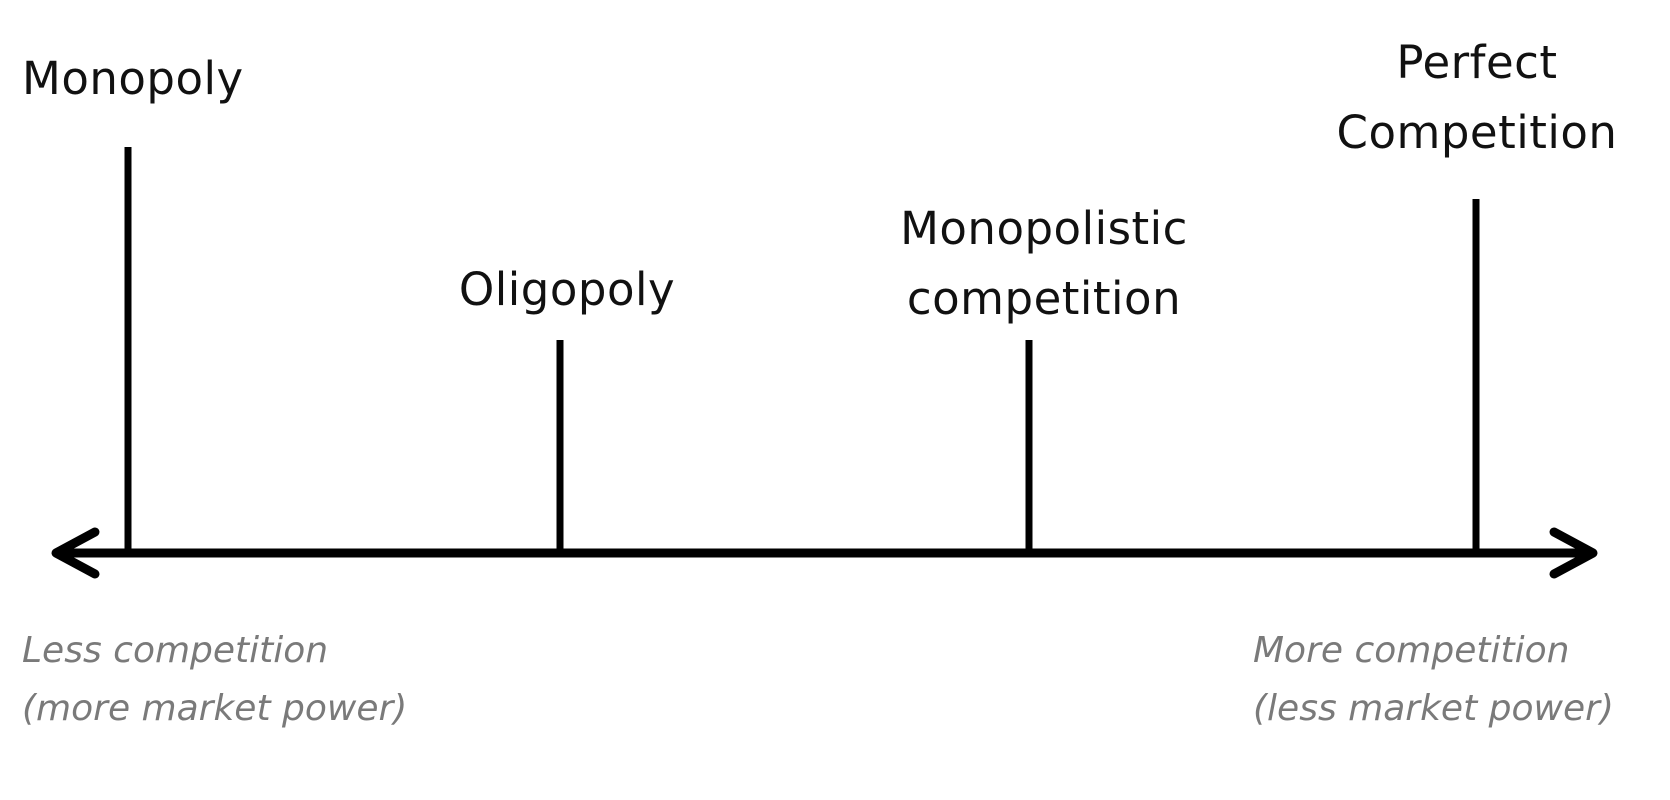  I want to click on left-end-note-line-1: Less competition, so click(175, 650).